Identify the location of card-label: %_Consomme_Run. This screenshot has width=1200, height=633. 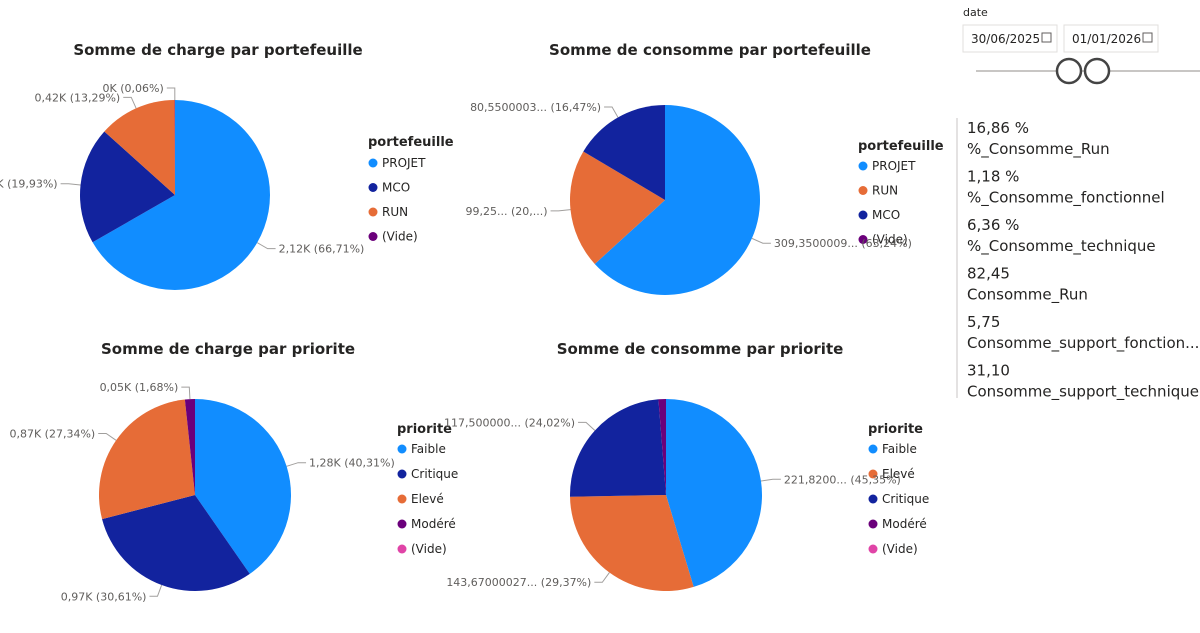
(1038, 149).